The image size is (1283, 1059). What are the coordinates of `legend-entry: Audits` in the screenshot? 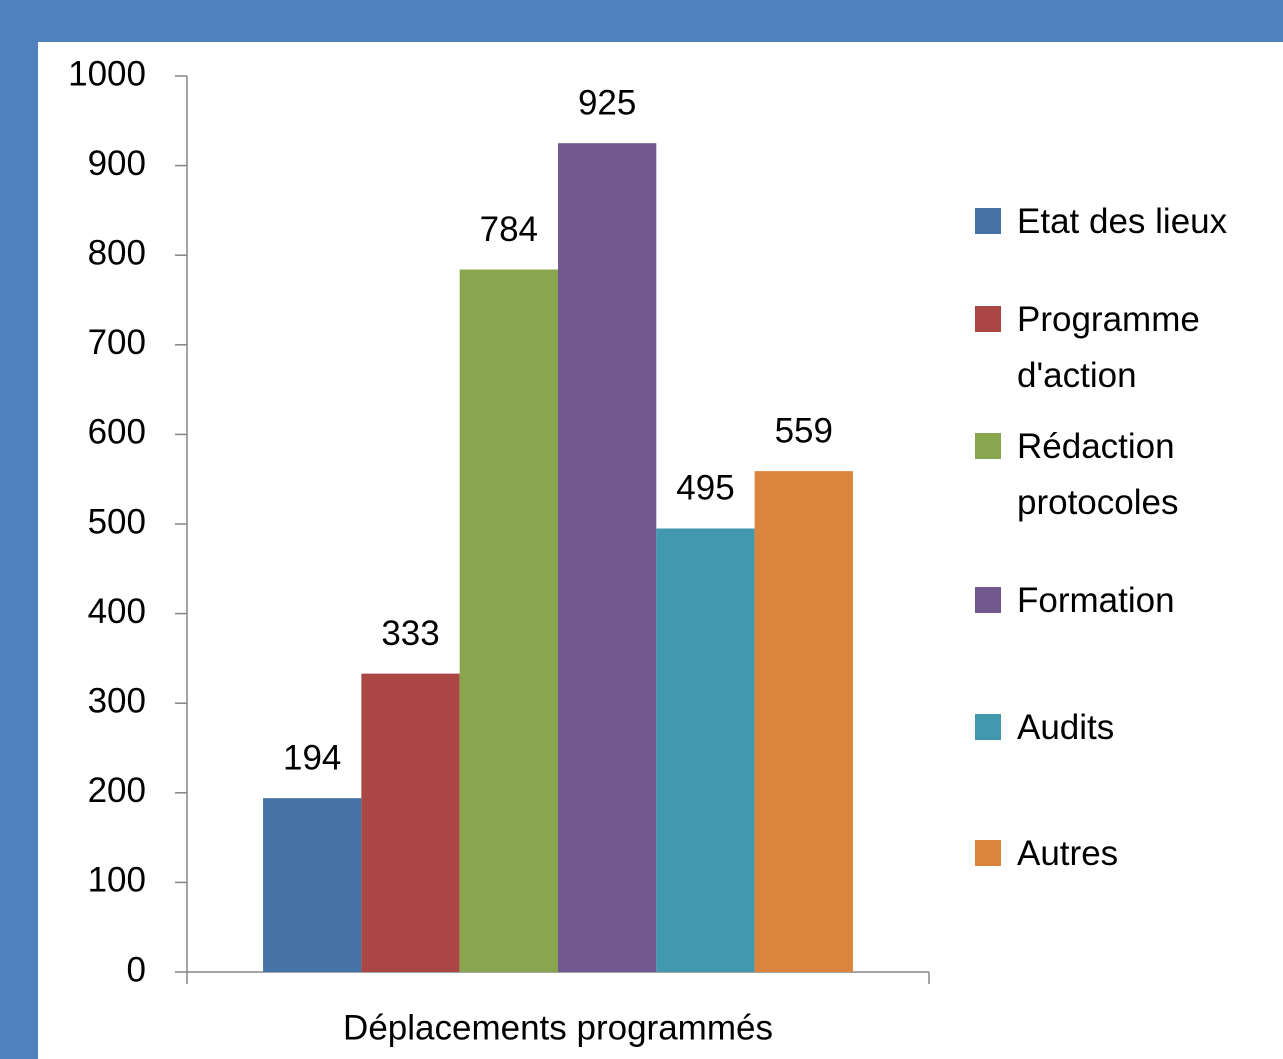 It's located at (1127, 731).